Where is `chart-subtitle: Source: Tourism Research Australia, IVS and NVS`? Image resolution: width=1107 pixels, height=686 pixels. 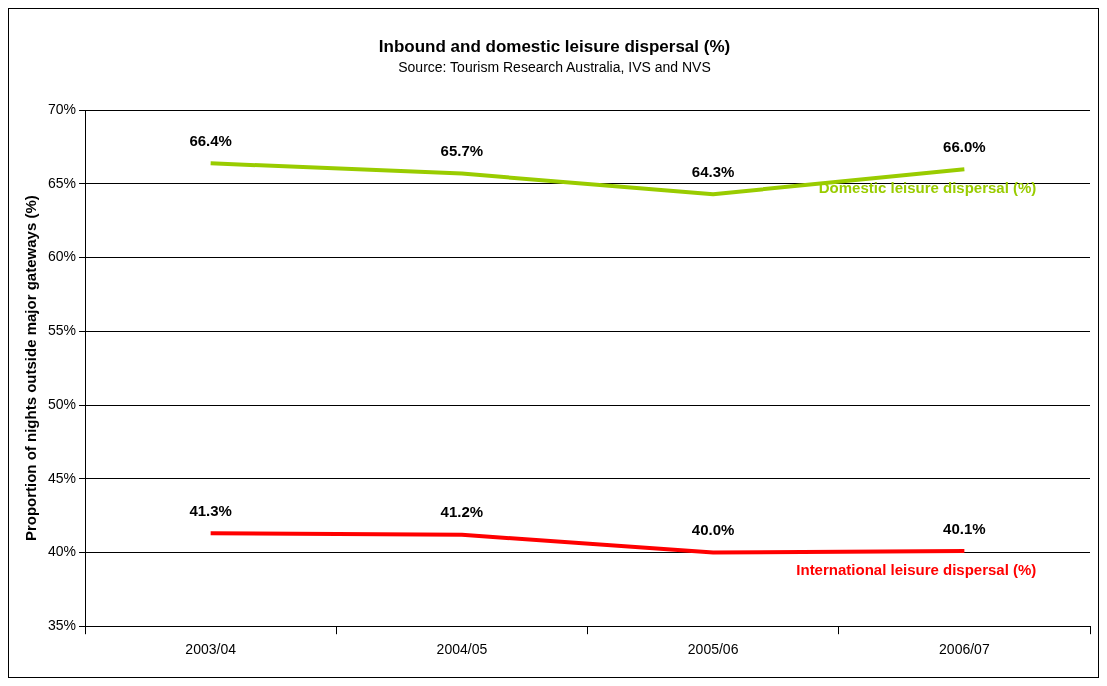 chart-subtitle: Source: Tourism Research Australia, IVS and NVS is located at coordinates (554, 66).